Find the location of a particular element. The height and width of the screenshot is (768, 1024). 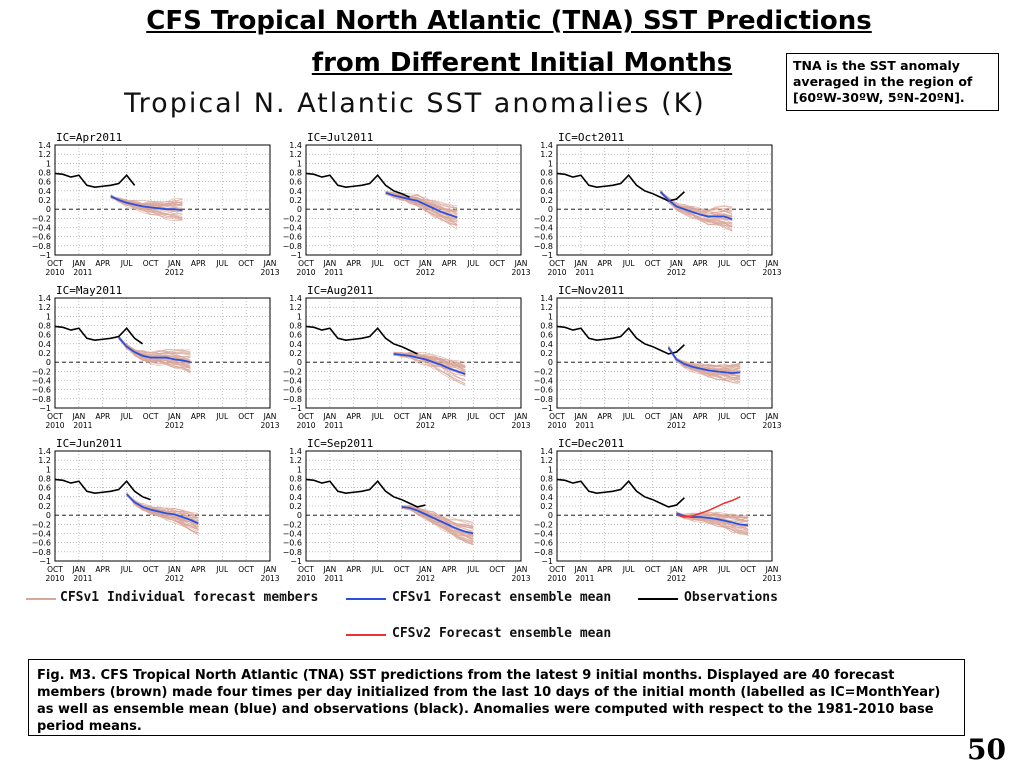

panel-ic-label: IC=Oct2011 is located at coordinates (591, 137).